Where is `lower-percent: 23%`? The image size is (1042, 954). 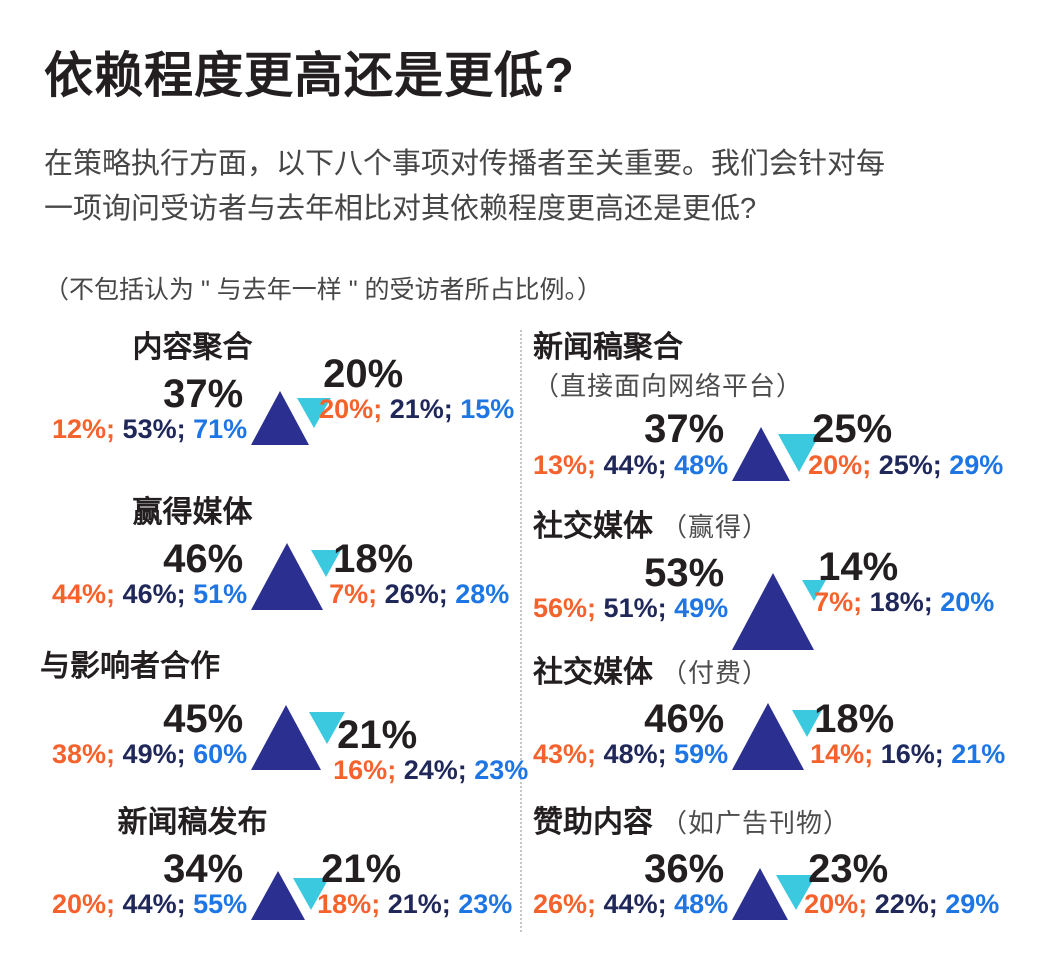
lower-percent: 23% is located at coordinates (848, 868).